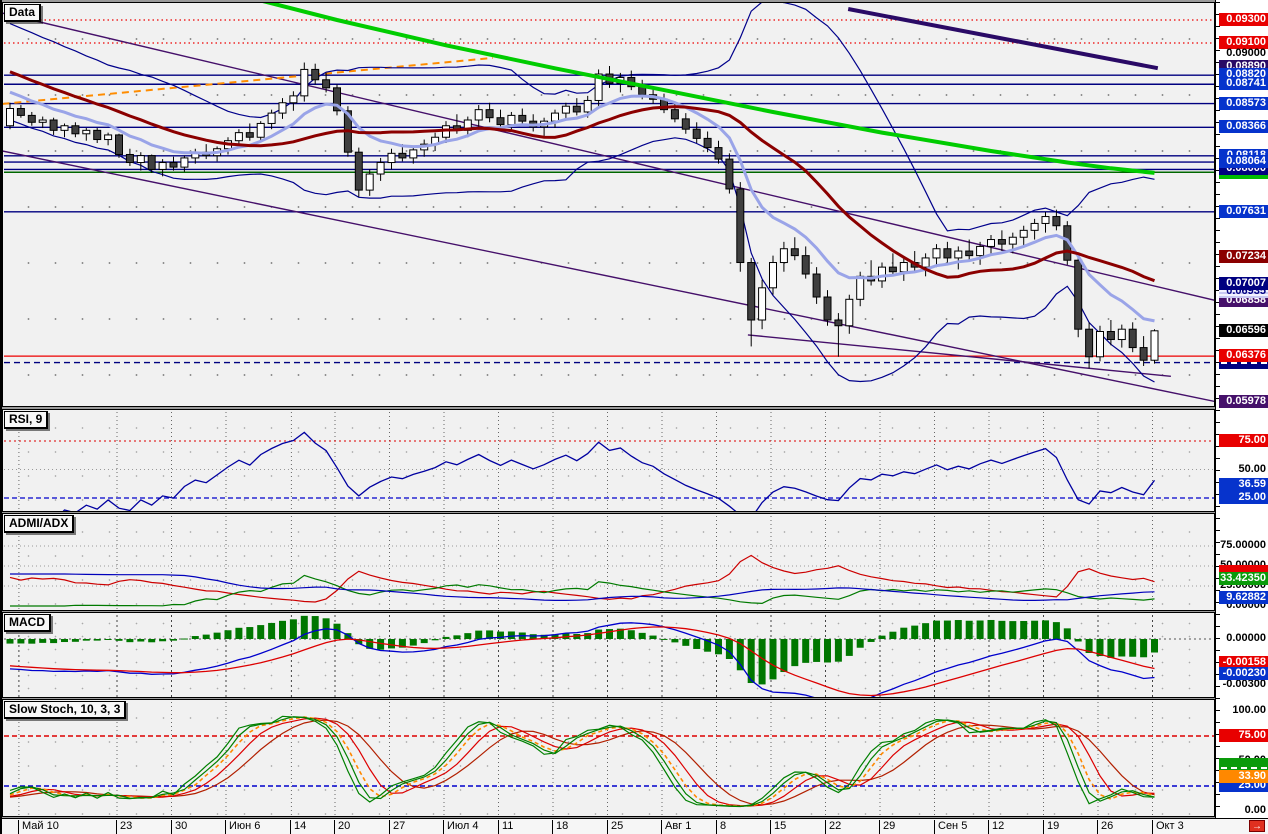 Image resolution: width=1268 pixels, height=834 pixels. What do you see at coordinates (1243, 776) in the screenshot?
I see `scale-label: 33.90` at bounding box center [1243, 776].